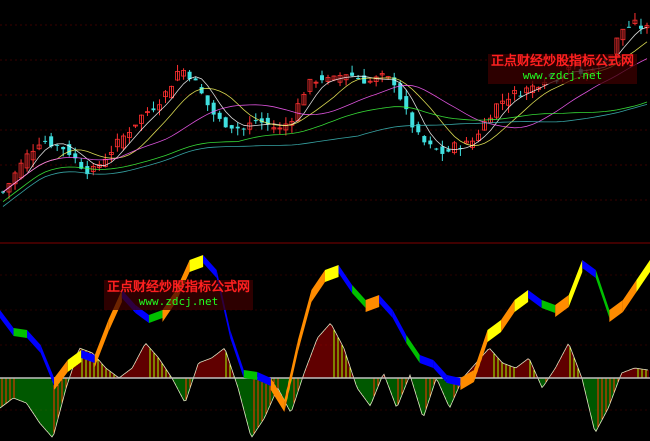  I want to click on watermark-bottom: 正点财经炒股指标公式网 www.zdcj.net, so click(179, 295).